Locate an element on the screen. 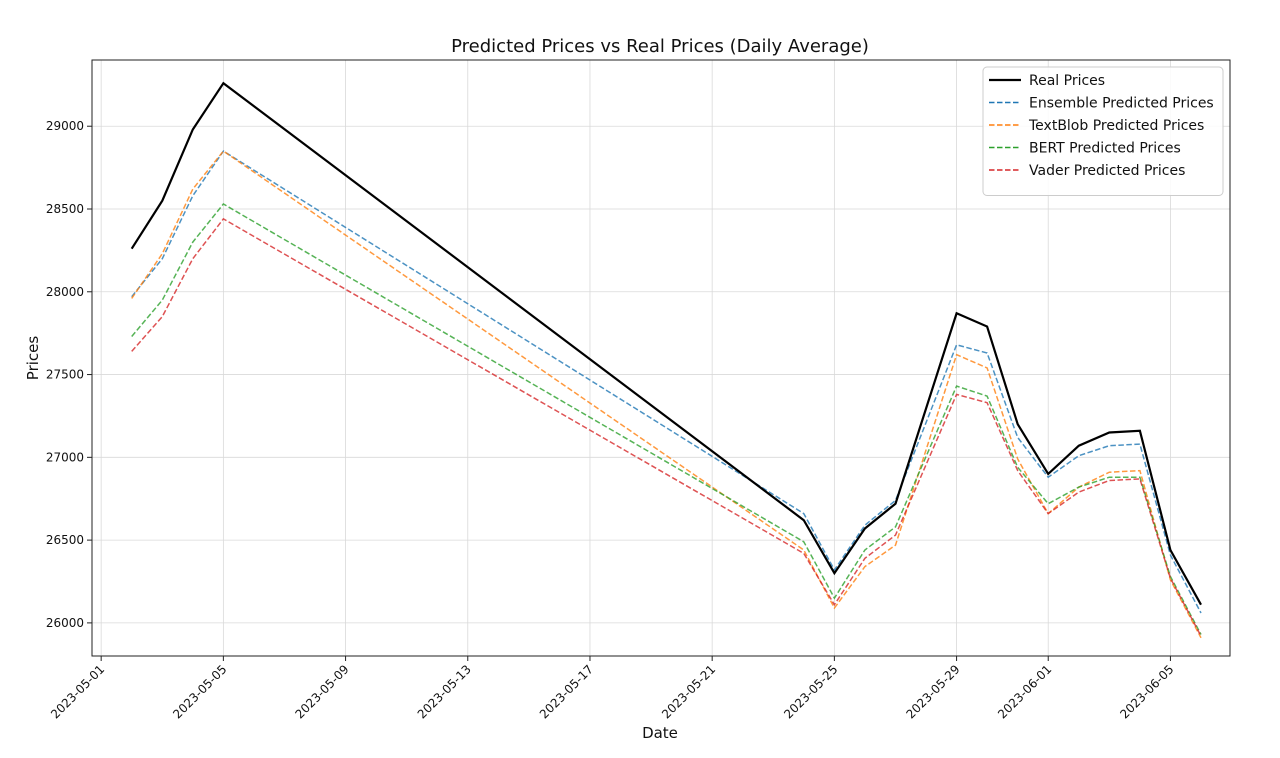 Image resolution: width=1280 pixels, height=758 pixels. y-tick-label: 26000 is located at coordinates (65, 623).